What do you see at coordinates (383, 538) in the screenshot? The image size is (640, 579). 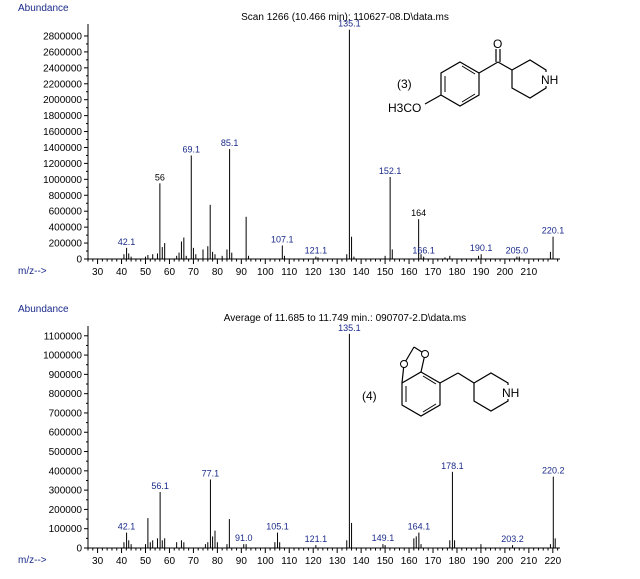 I see `peak-label: 149.1` at bounding box center [383, 538].